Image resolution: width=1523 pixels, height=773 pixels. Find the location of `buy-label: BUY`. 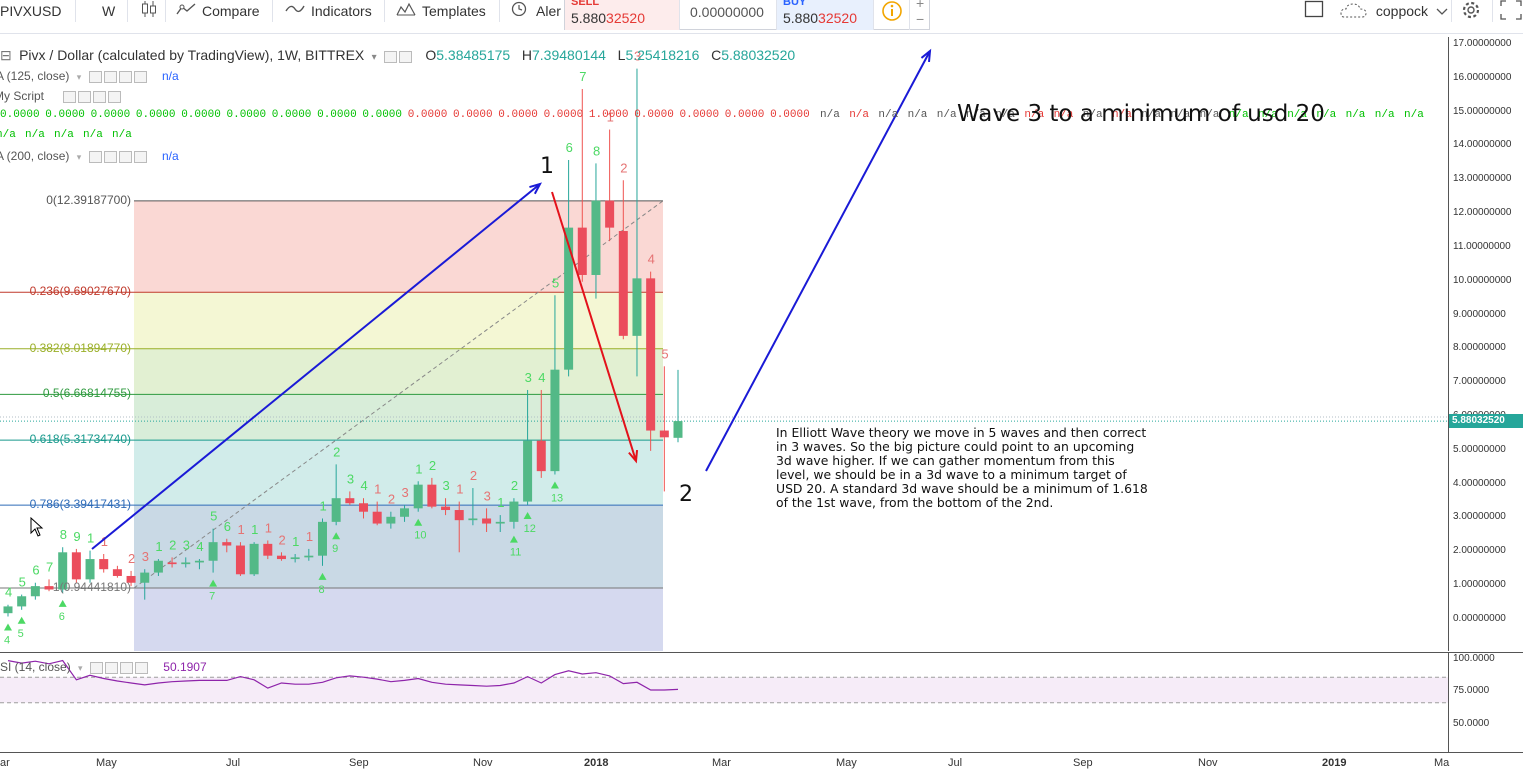

buy-label: BUY is located at coordinates (795, 4).